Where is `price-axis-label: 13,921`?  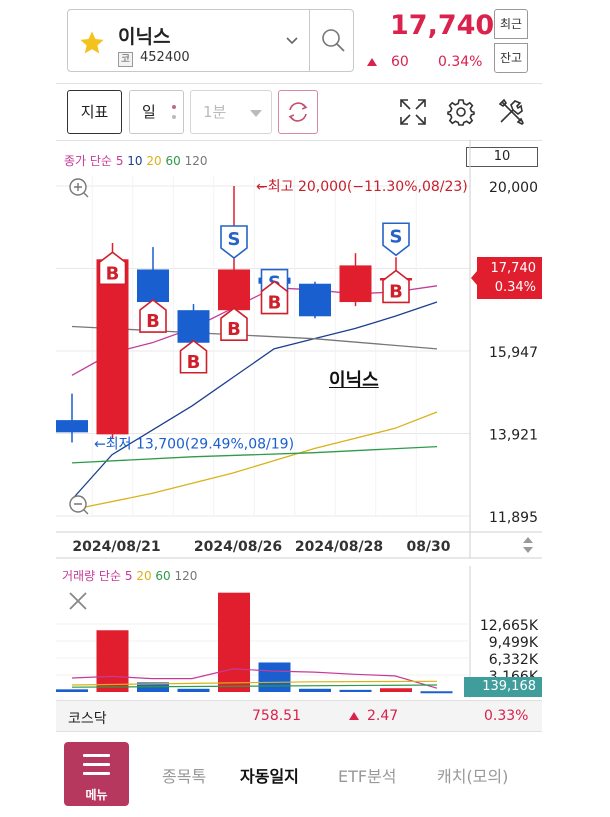 price-axis-label: 13,921 is located at coordinates (513, 436).